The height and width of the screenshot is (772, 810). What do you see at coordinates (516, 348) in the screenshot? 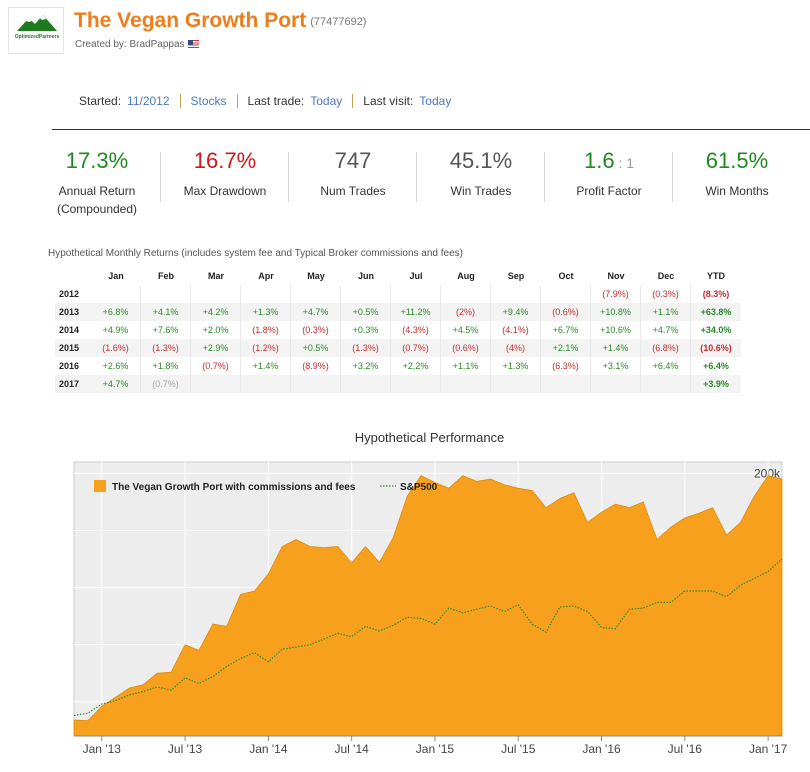
I see `return-cell: (4%)` at bounding box center [516, 348].